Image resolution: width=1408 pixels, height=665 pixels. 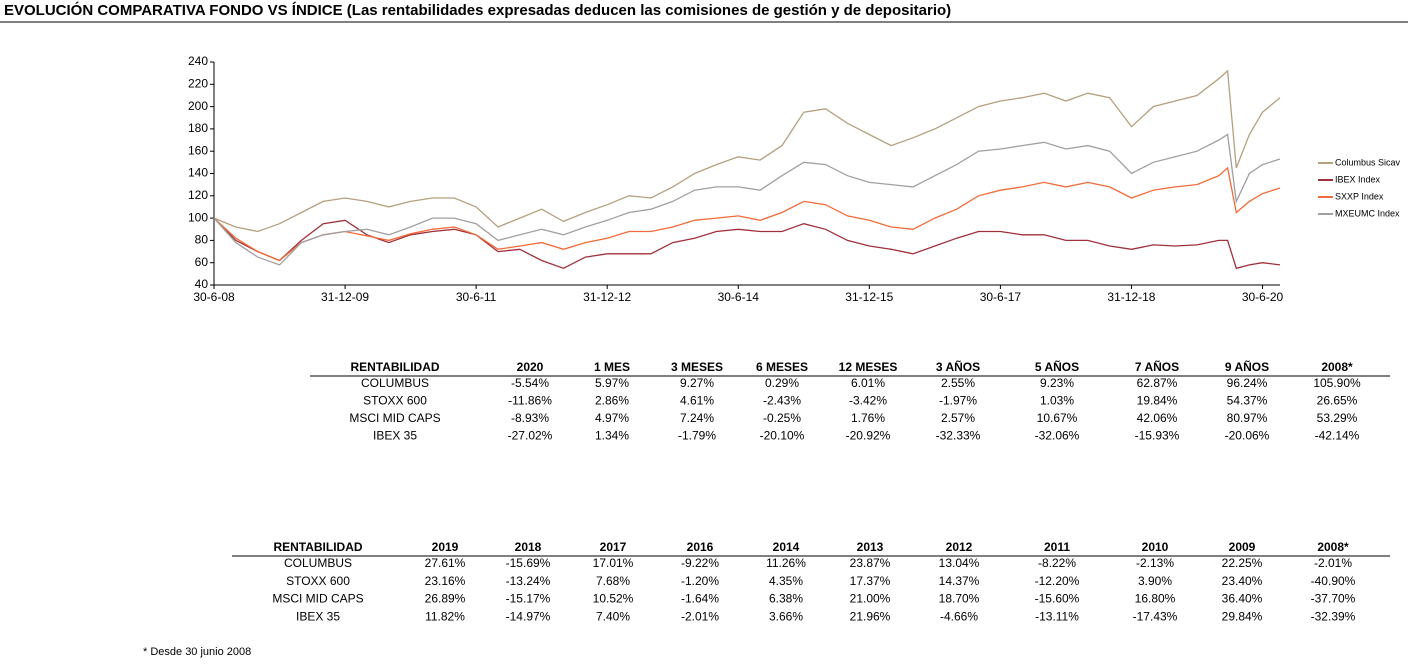 I want to click on table-cell: 1.03%, so click(x=1057, y=401).